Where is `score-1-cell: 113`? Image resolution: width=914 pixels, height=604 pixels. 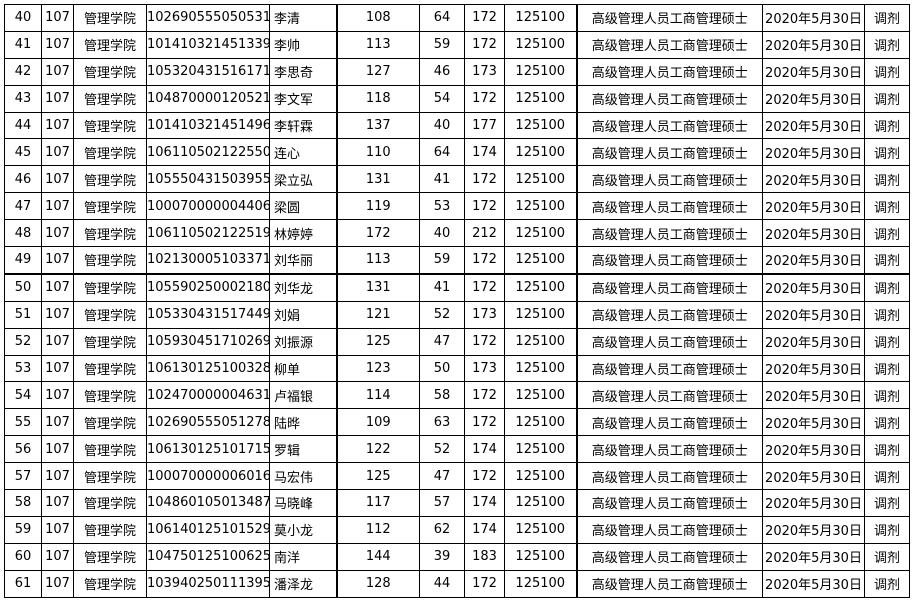
score-1-cell: 113 is located at coordinates (377, 44).